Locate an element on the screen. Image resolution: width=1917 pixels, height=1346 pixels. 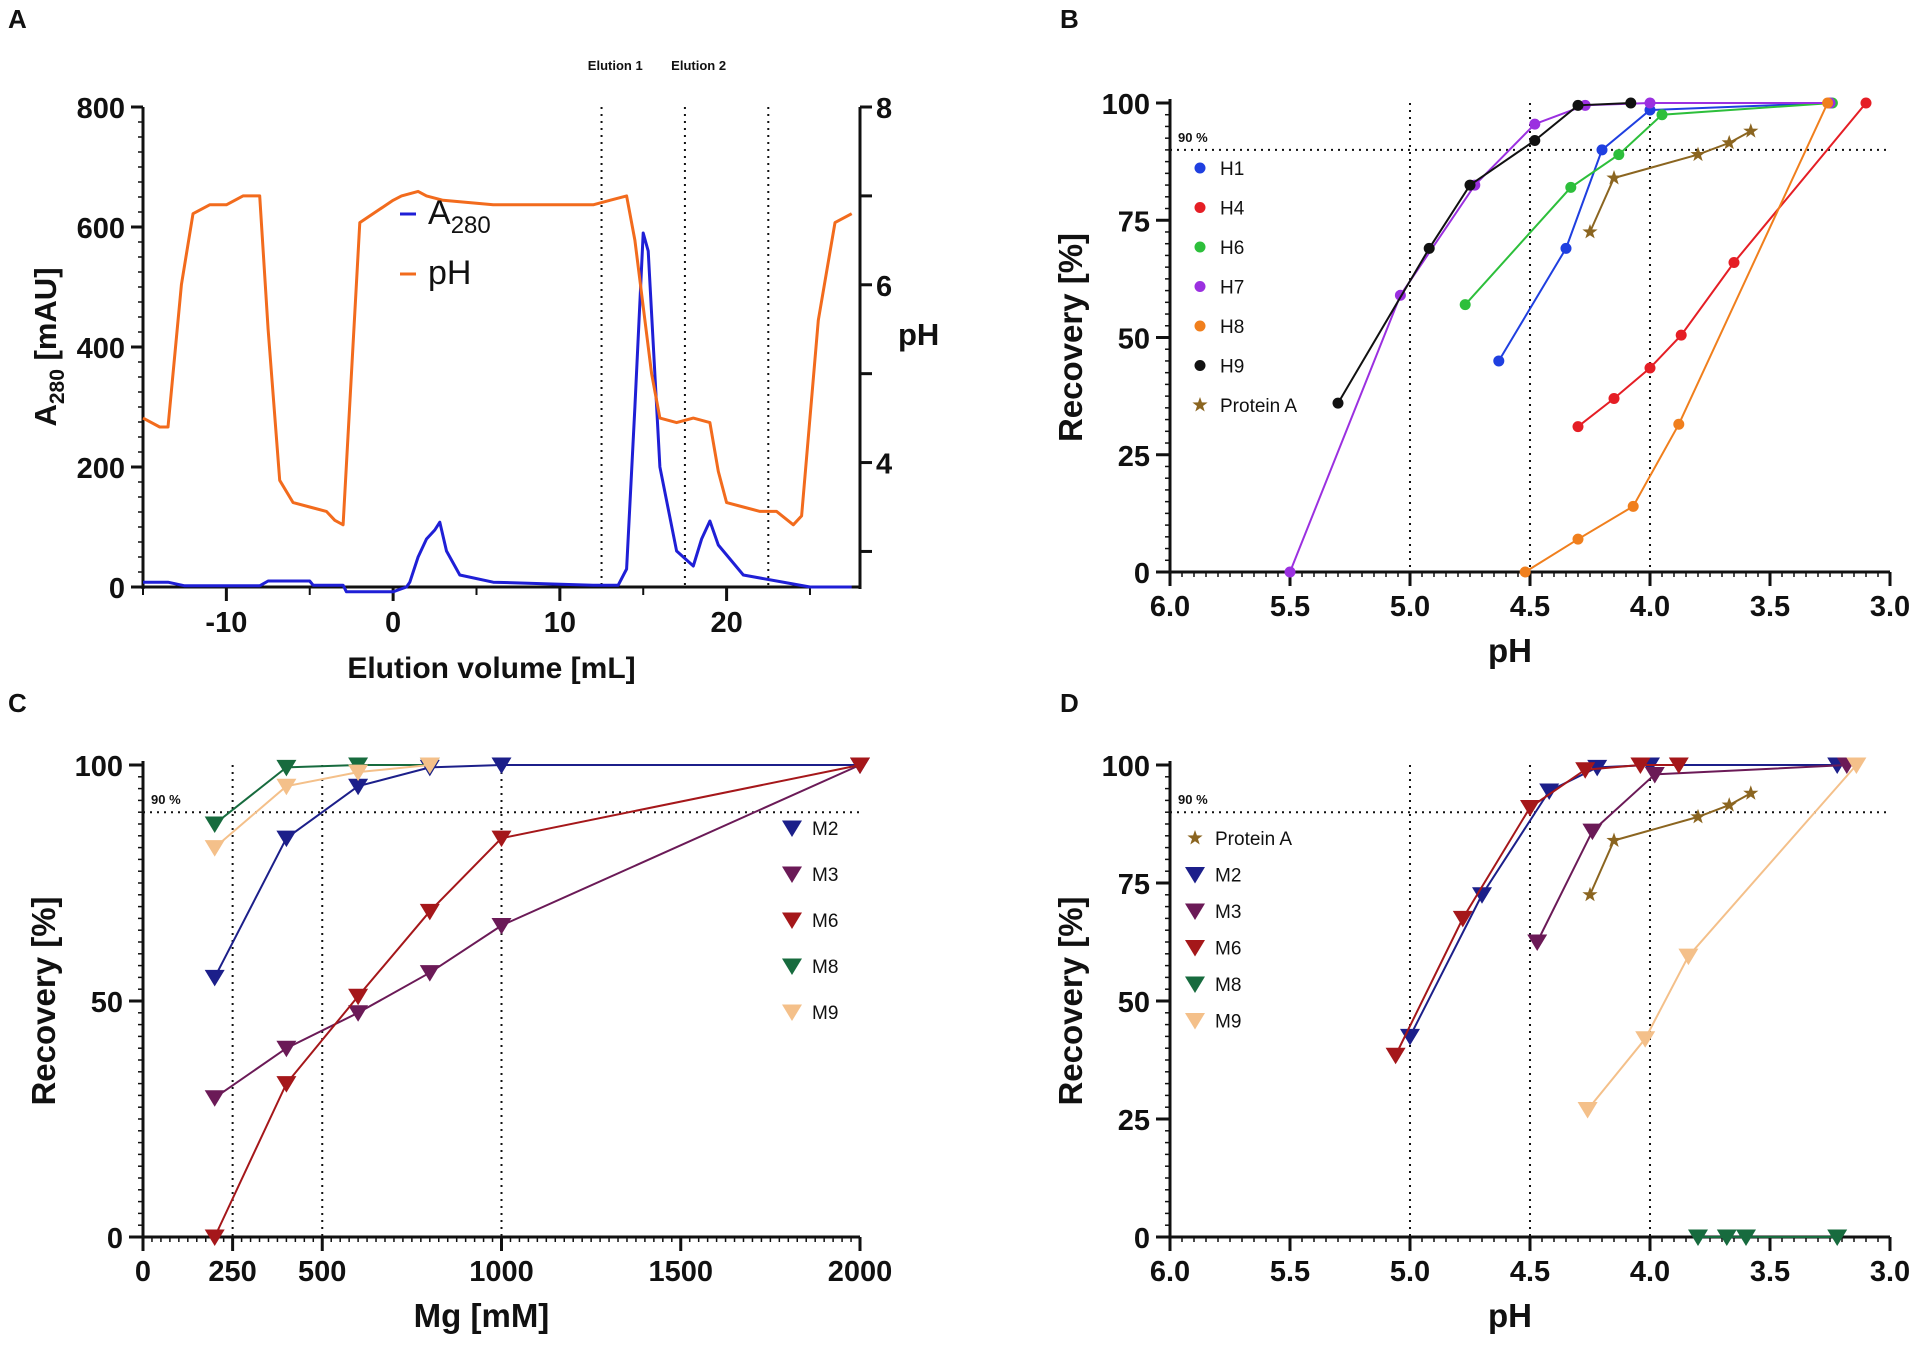
y-tick-label: 0 is located at coordinates (117, 589).